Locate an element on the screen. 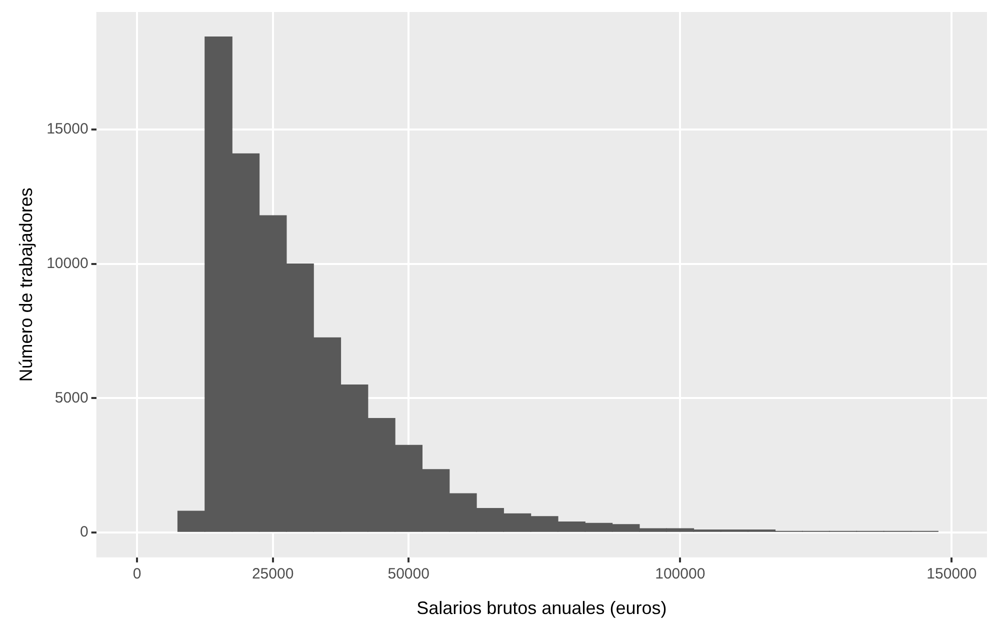 The height and width of the screenshot is (630, 989). y-tick-label: 10000 is located at coordinates (67, 263).